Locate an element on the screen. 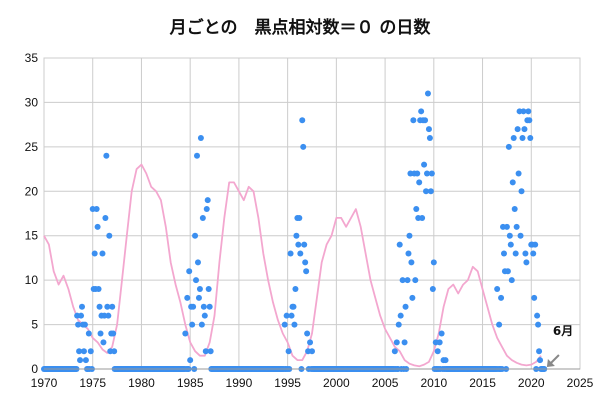  y-tick-label: 30 is located at coordinates (32, 102).